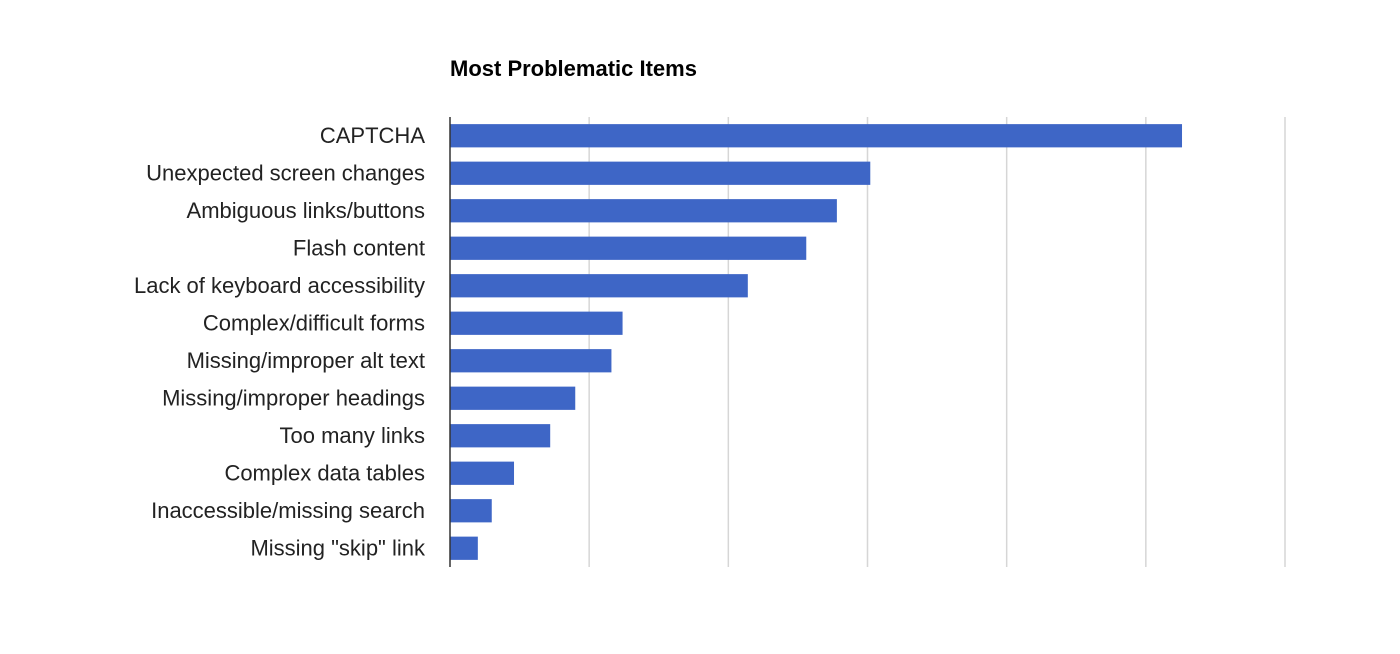 The image size is (1400, 654). Describe the element at coordinates (372, 135) in the screenshot. I see `category-label: CAPTCHA` at that location.